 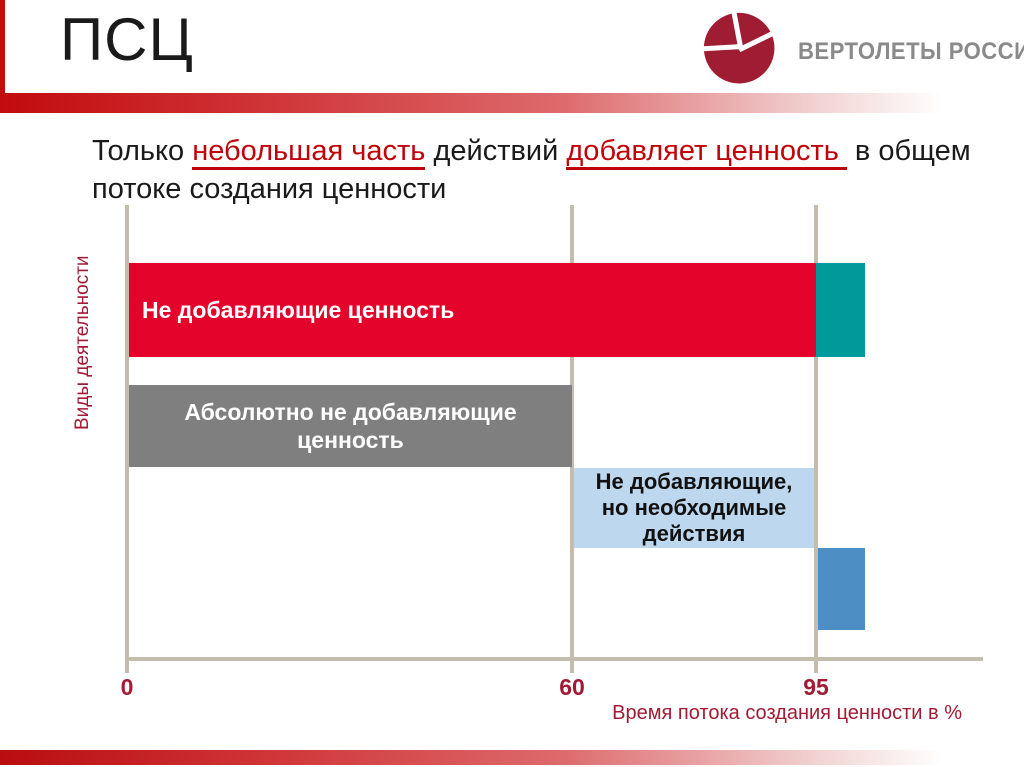 I want to click on footer-red-bar, so click(x=512, y=757).